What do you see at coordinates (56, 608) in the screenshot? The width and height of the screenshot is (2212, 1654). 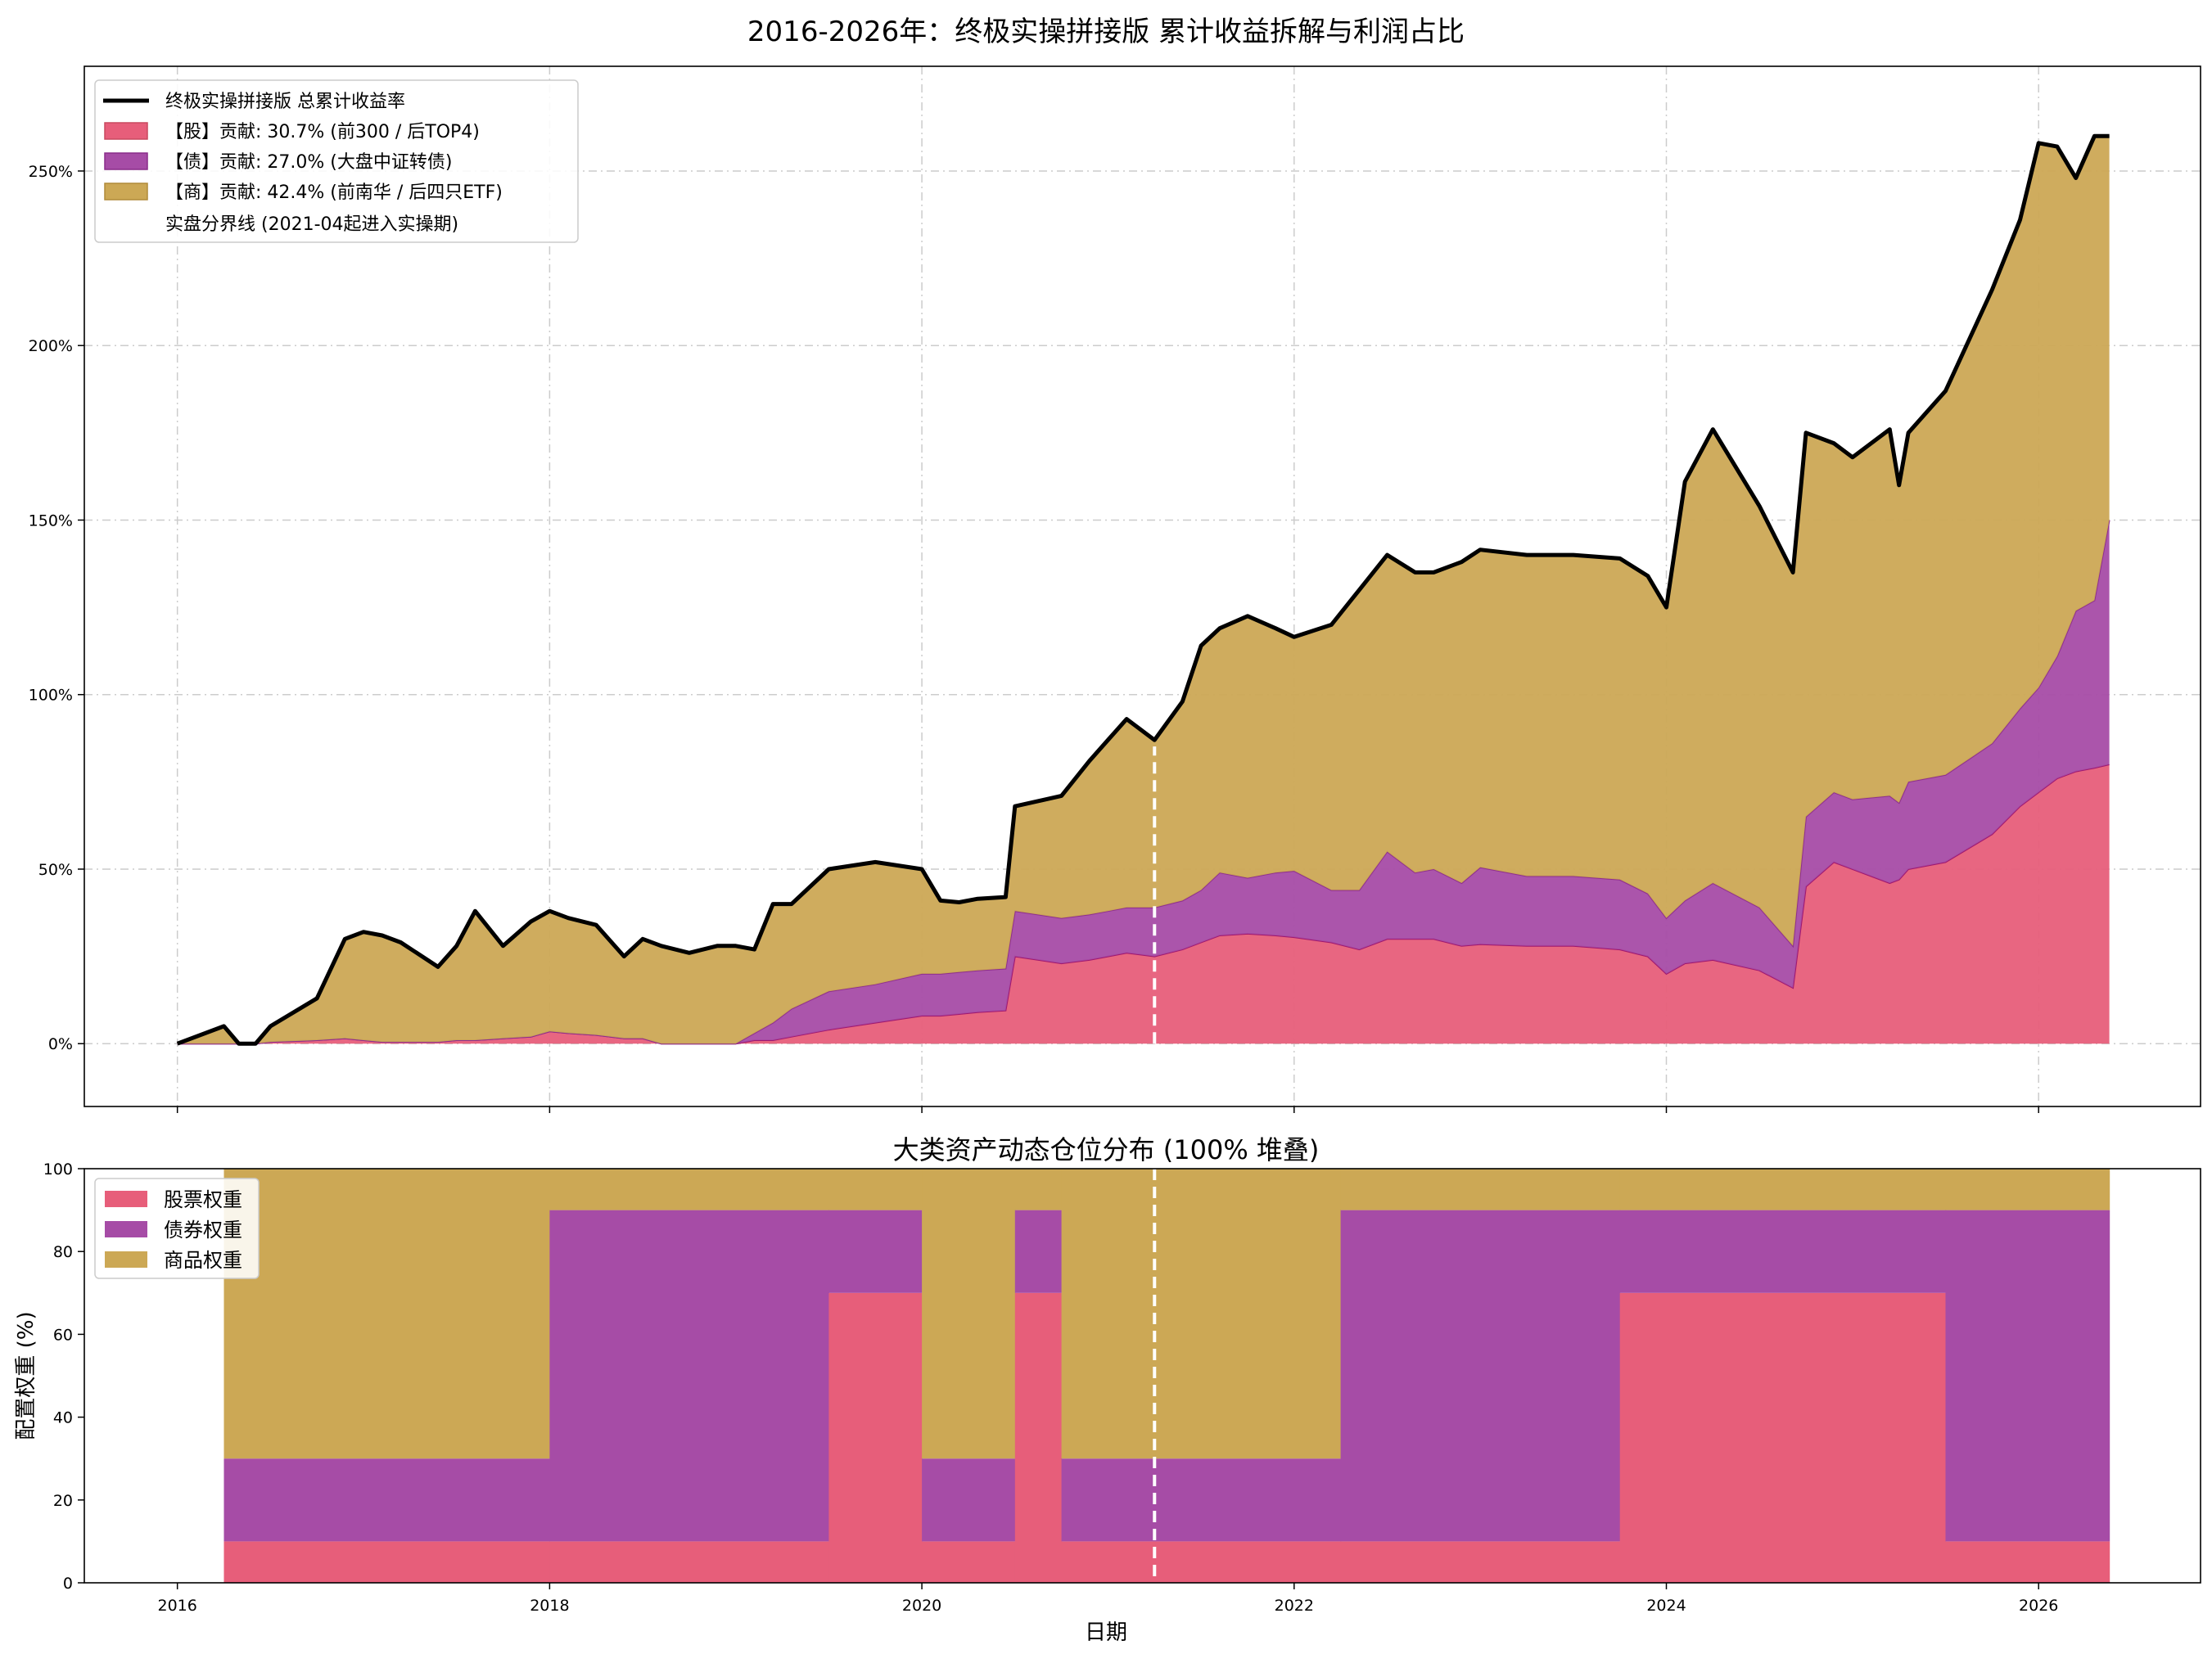 I see `top-chart-y-ticks: 0% 50% 100% 150% 200% 250%` at bounding box center [56, 608].